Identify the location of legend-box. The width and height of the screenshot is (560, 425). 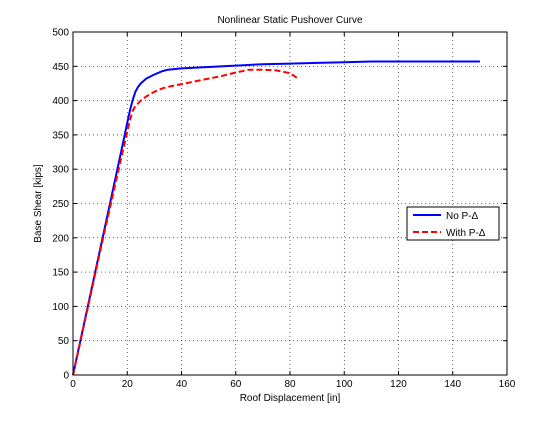
(453, 223).